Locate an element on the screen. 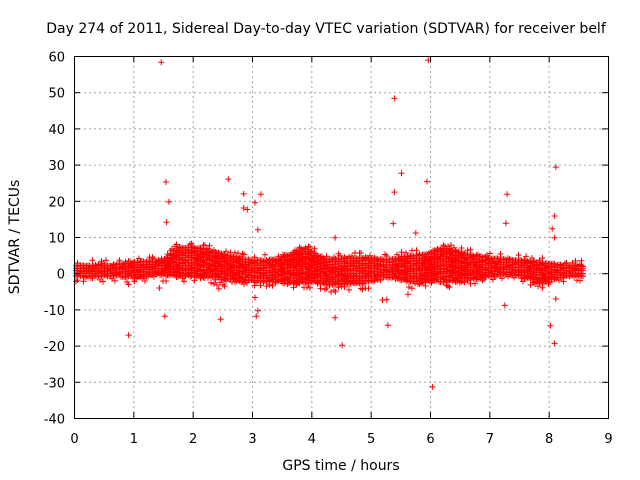 This screenshot has height=480, width=640. y-tick-label: 20 is located at coordinates (56, 202).